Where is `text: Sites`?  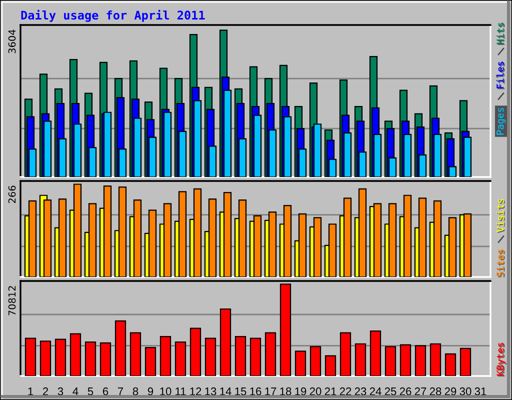
text: Sites is located at coordinates (500, 264).